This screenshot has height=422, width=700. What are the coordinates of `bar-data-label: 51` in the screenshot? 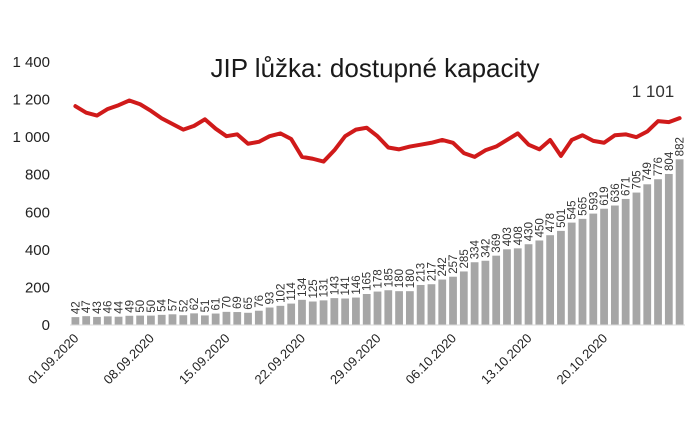 It's located at (206, 306).